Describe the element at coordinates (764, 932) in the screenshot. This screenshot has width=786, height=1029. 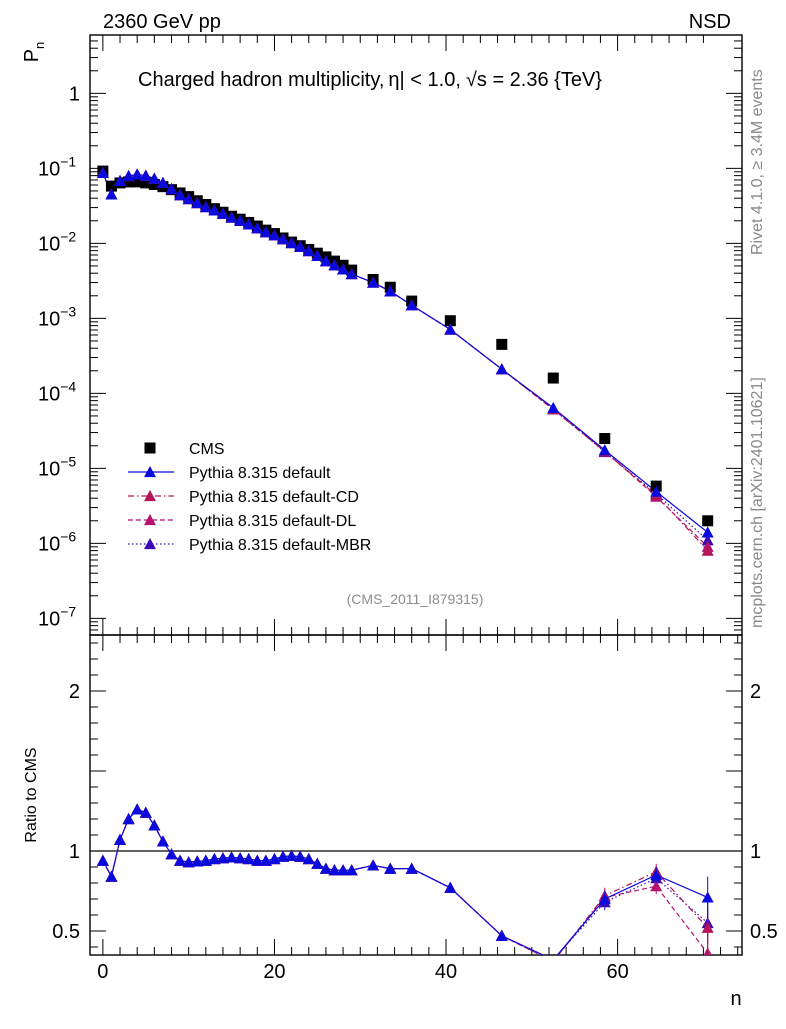
I see `ratio-y-tick-label-right: 0.5` at that location.